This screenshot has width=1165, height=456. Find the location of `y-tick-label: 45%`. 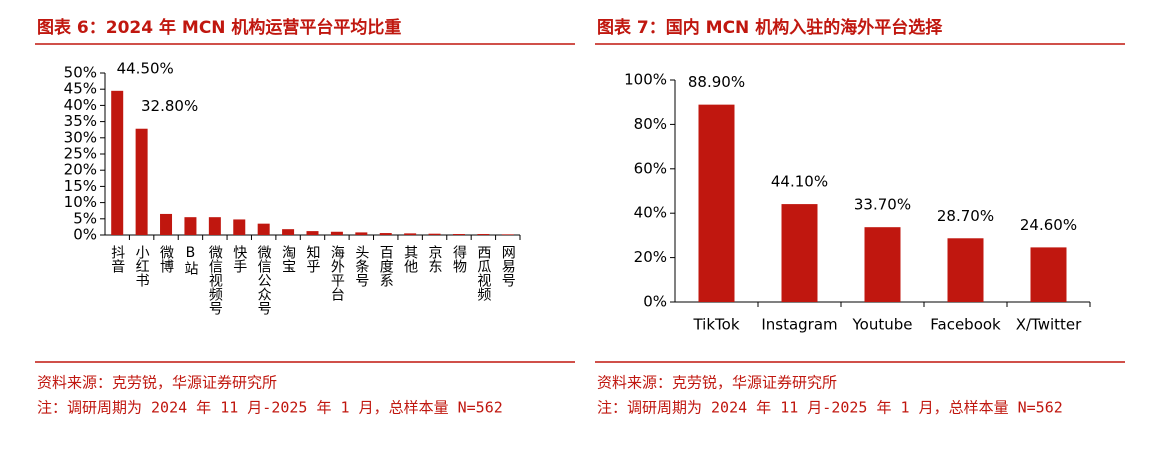

y-tick-label: 45% is located at coordinates (80, 89).